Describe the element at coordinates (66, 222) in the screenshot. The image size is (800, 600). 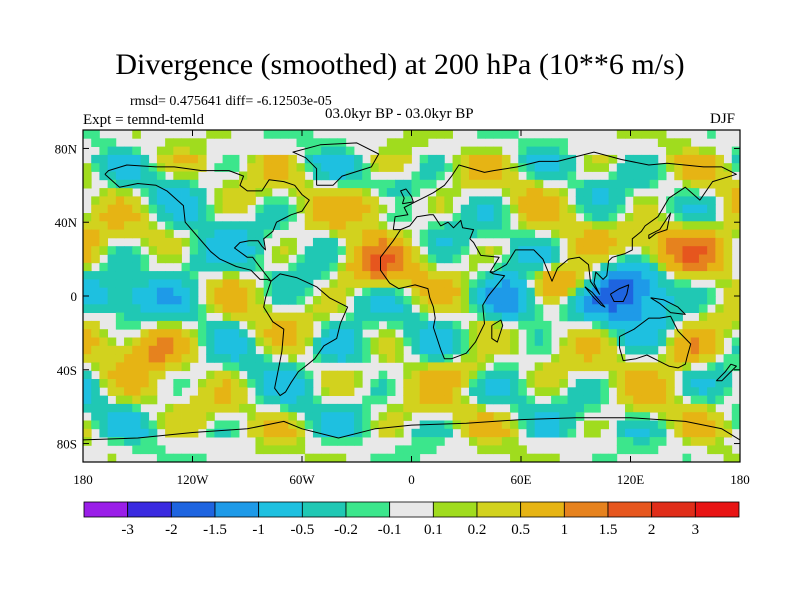
I see `y-tick-label: 40N` at that location.